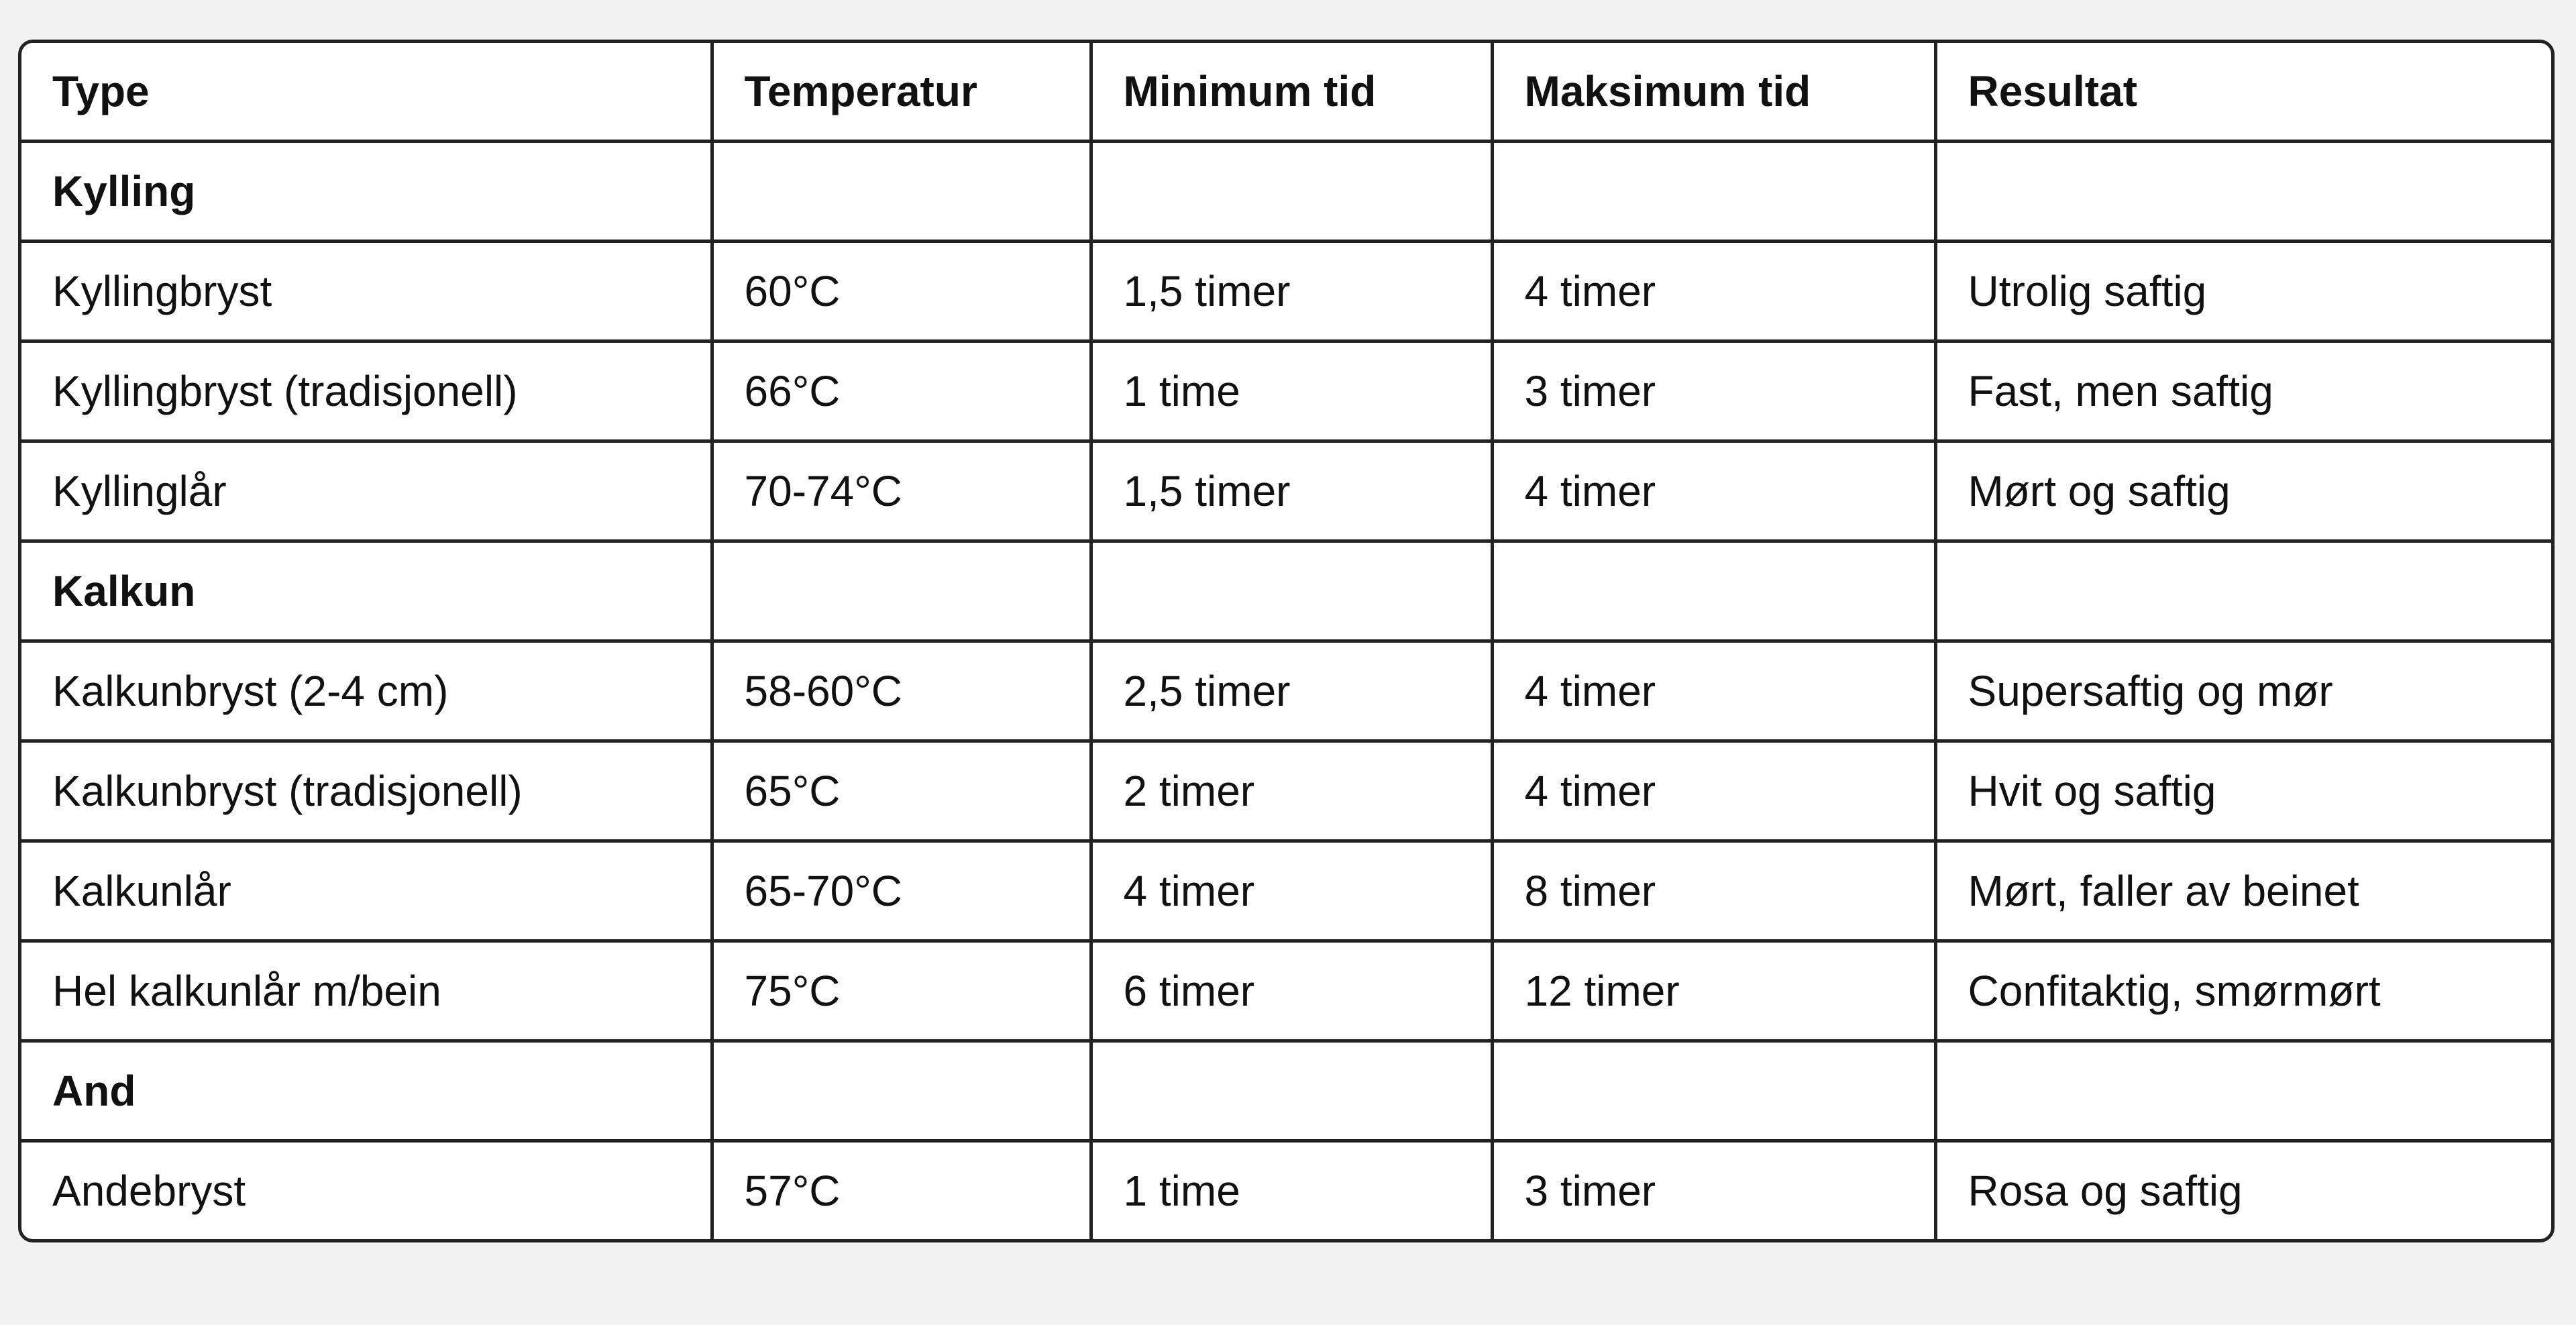 The width and height of the screenshot is (2576, 1325). I want to click on cell: 57°C, so click(901, 1189).